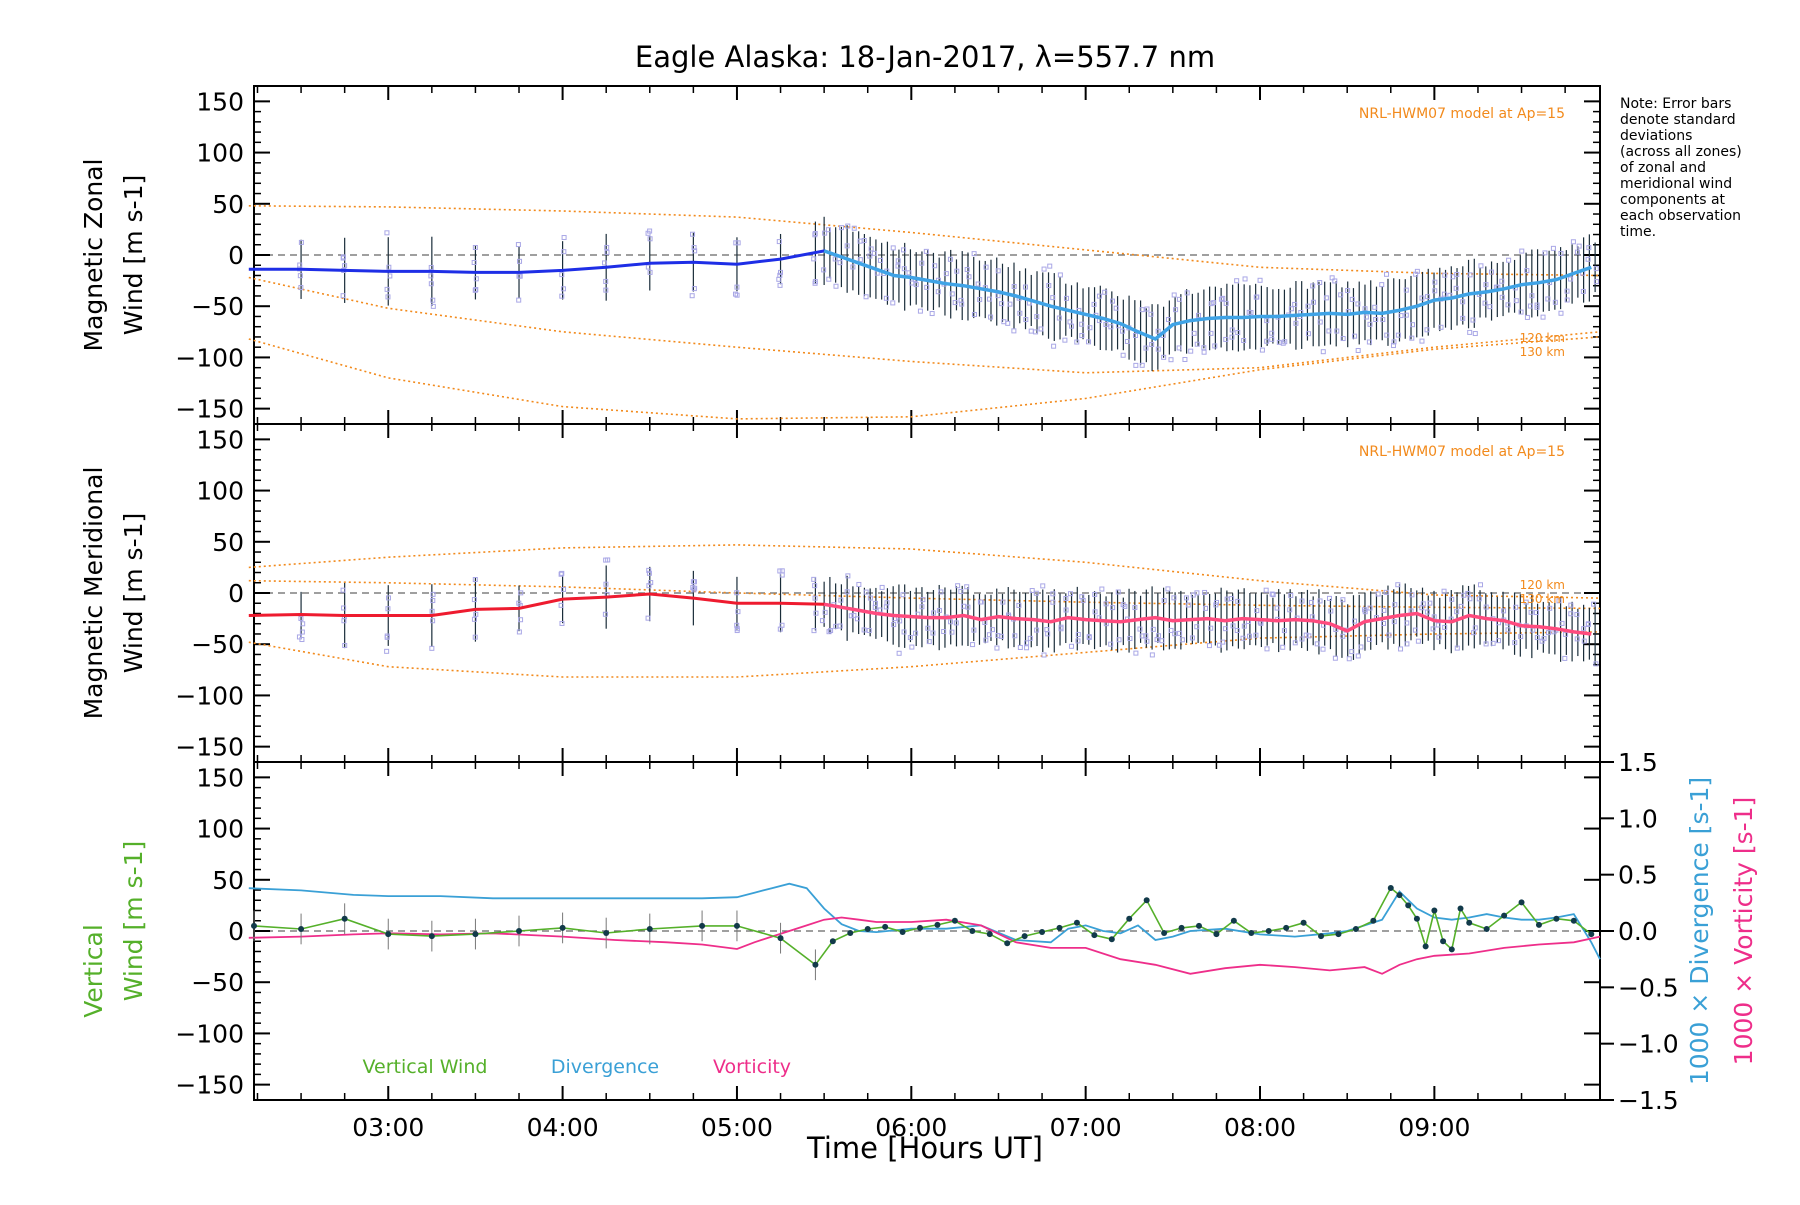 This screenshot has height=1205, width=1800. Describe the element at coordinates (133, 255) in the screenshot. I see `y-axis-label: Wind [m s-1]` at that location.